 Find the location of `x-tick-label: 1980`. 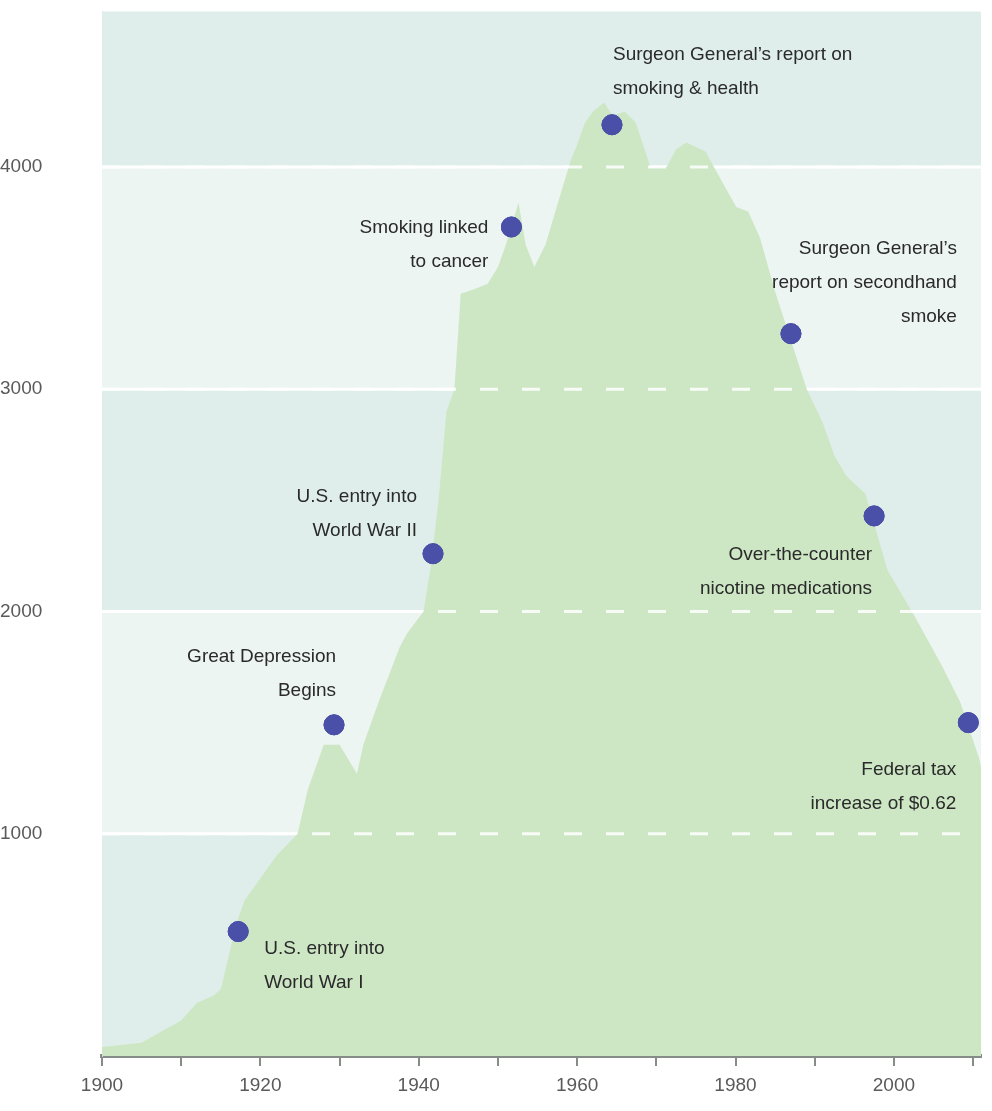

x-tick-label: 1980 is located at coordinates (735, 1084).